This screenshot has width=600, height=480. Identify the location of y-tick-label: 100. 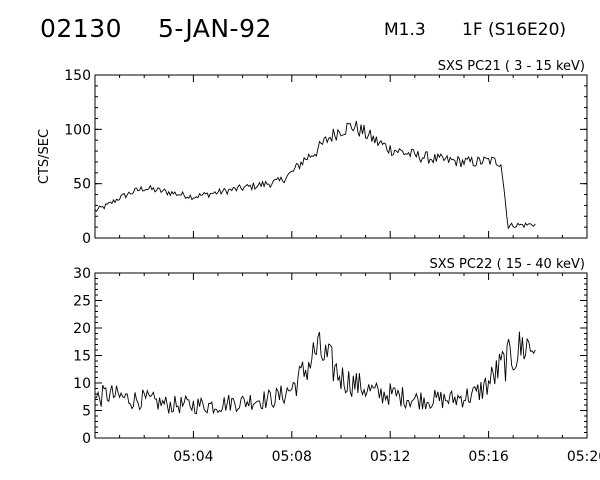
(77, 130).